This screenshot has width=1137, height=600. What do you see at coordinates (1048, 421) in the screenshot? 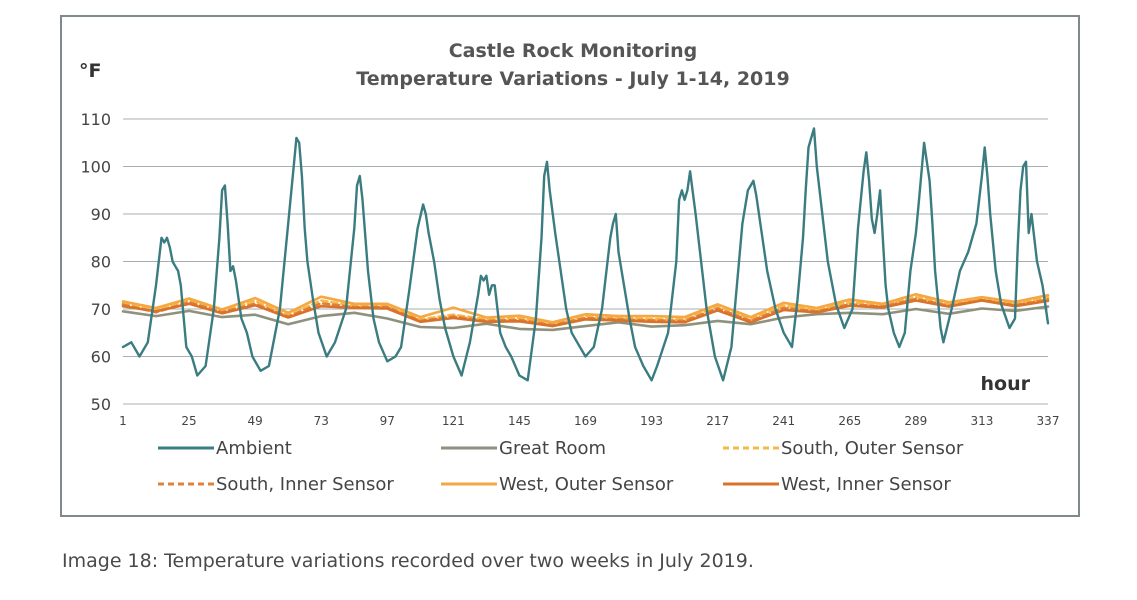
I see `x-tick-label: 337` at bounding box center [1048, 421].